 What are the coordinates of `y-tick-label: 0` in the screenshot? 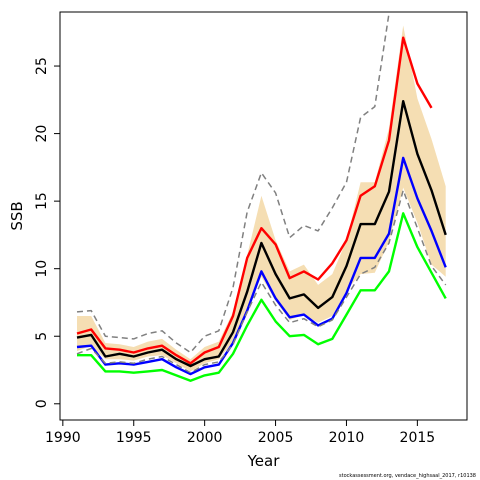 It's located at (42, 403).